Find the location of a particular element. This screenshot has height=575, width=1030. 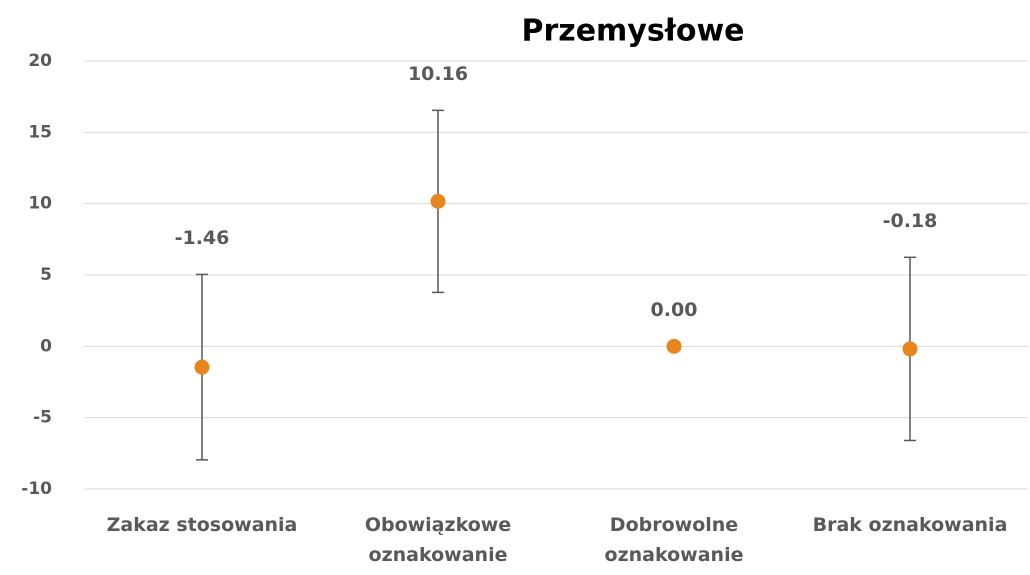

y-tick-label: 5 is located at coordinates (46, 275).